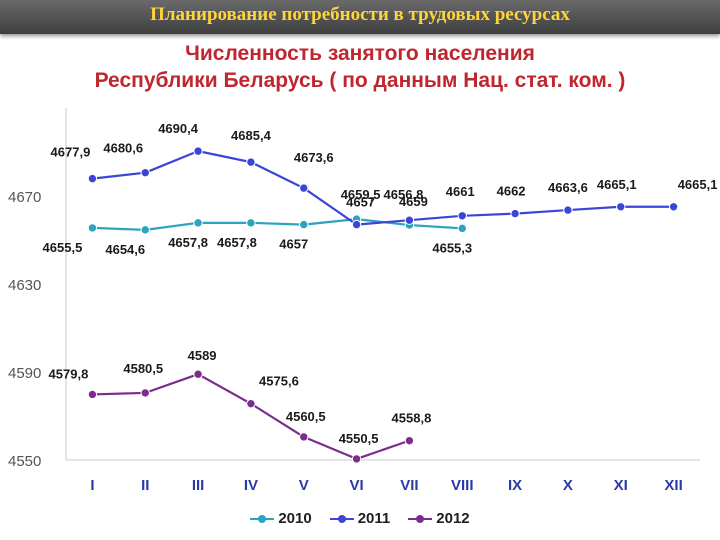  What do you see at coordinates (360, 53) in the screenshot?
I see `chart-title-line1: Численность занятого населения` at bounding box center [360, 53].